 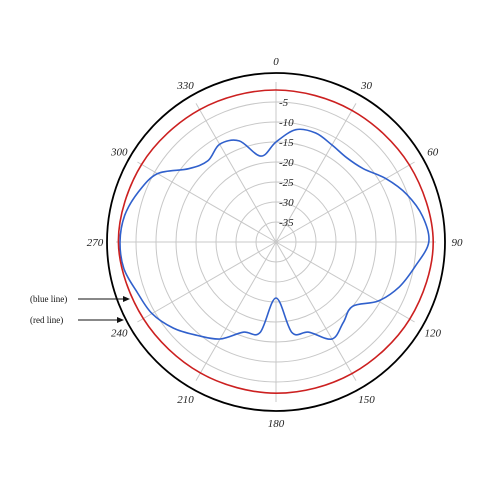 What do you see at coordinates (433, 334) in the screenshot?
I see `angle-tick-label: 120` at bounding box center [433, 334].